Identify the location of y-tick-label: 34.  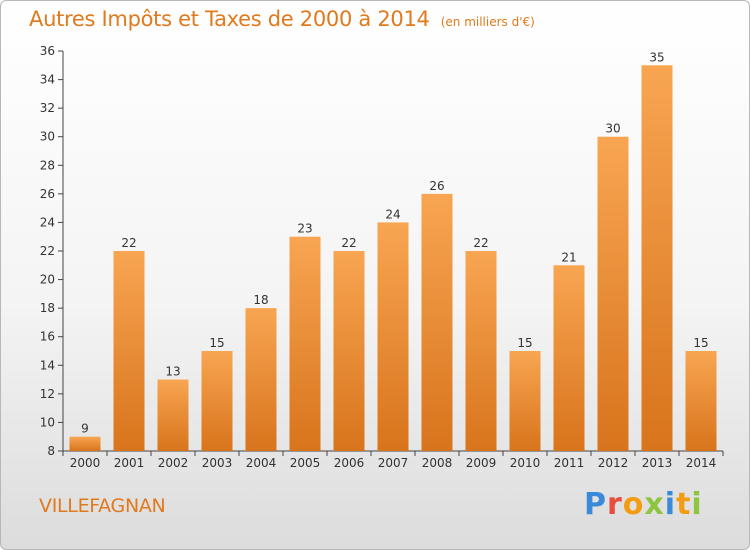
(47, 80).